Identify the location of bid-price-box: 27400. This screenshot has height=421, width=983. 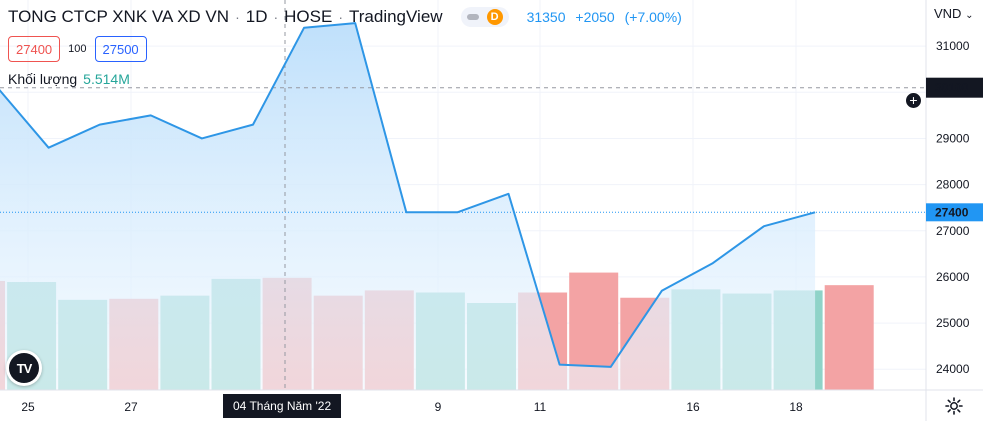
(34, 49).